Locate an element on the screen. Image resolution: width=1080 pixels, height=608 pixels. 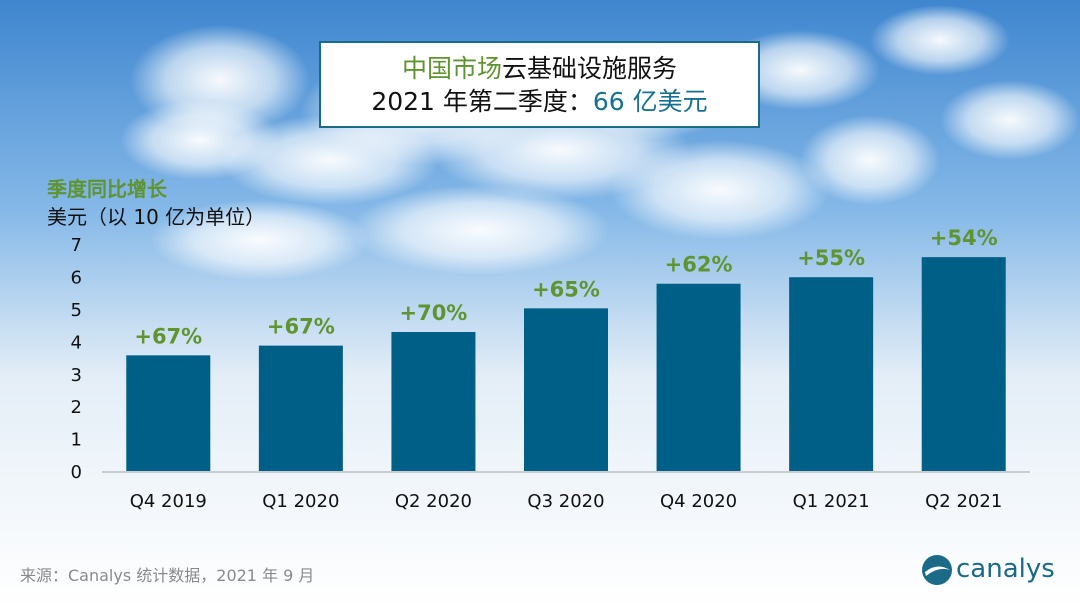
chart-title: 中国市场云基础设施服务 is located at coordinates (539, 69).